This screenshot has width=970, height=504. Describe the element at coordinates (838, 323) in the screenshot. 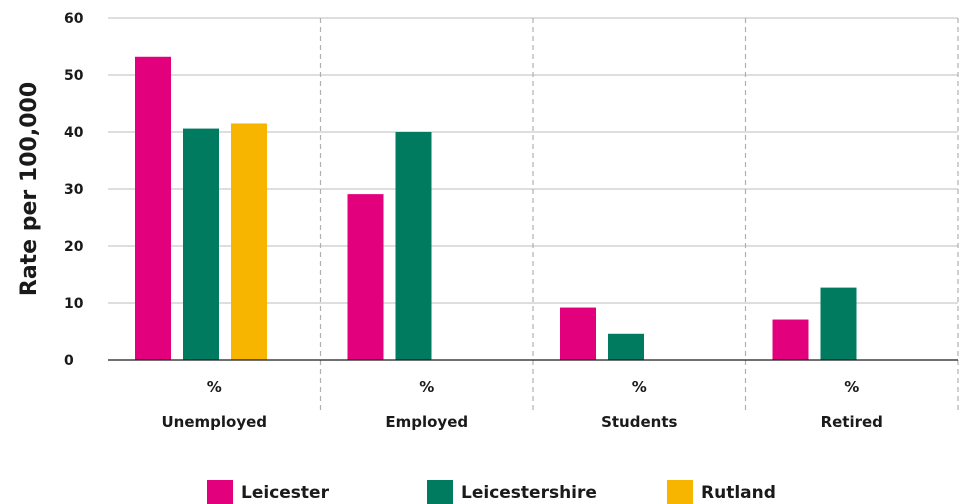

I see `bar-leicestershire-retired` at that location.